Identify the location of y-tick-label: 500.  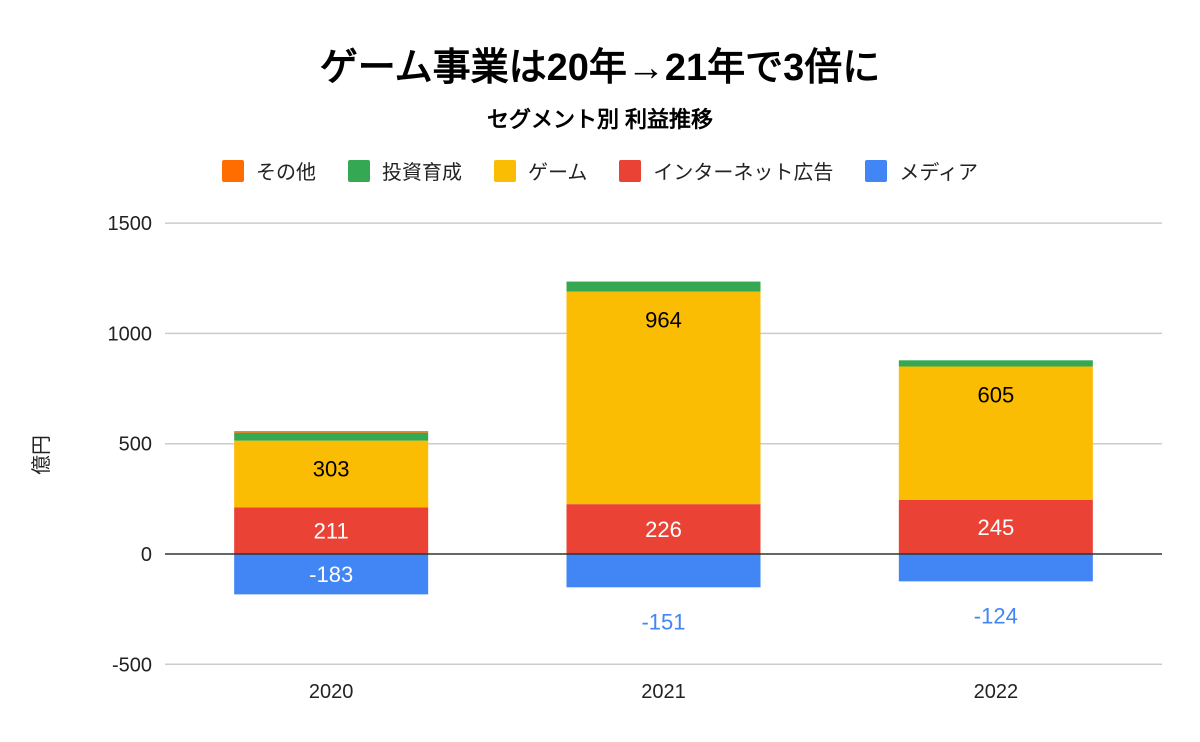
(135, 445).